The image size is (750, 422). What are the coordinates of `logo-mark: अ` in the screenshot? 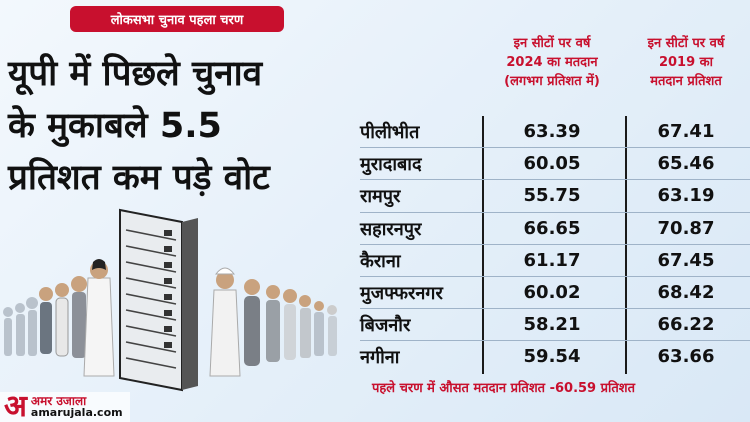 It's located at (15, 405).